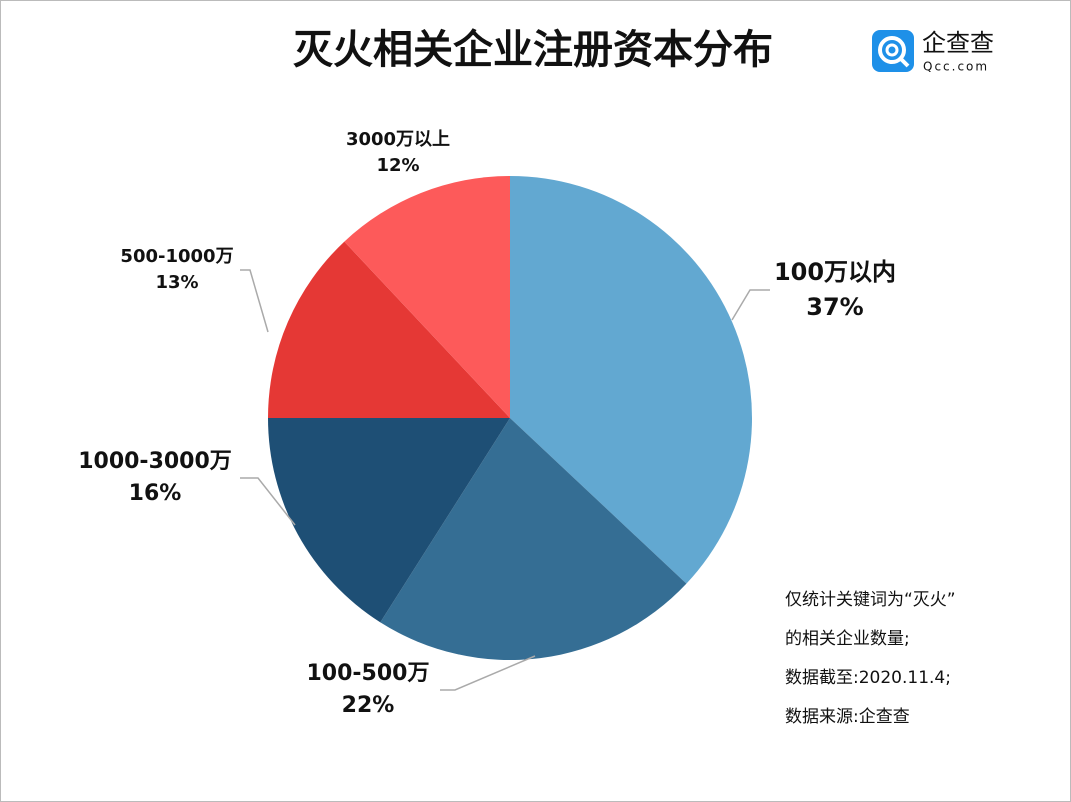 This screenshot has height=802, width=1071. What do you see at coordinates (870, 600) in the screenshot?
I see `note: 仅统计关键词为“灭火”` at bounding box center [870, 600].